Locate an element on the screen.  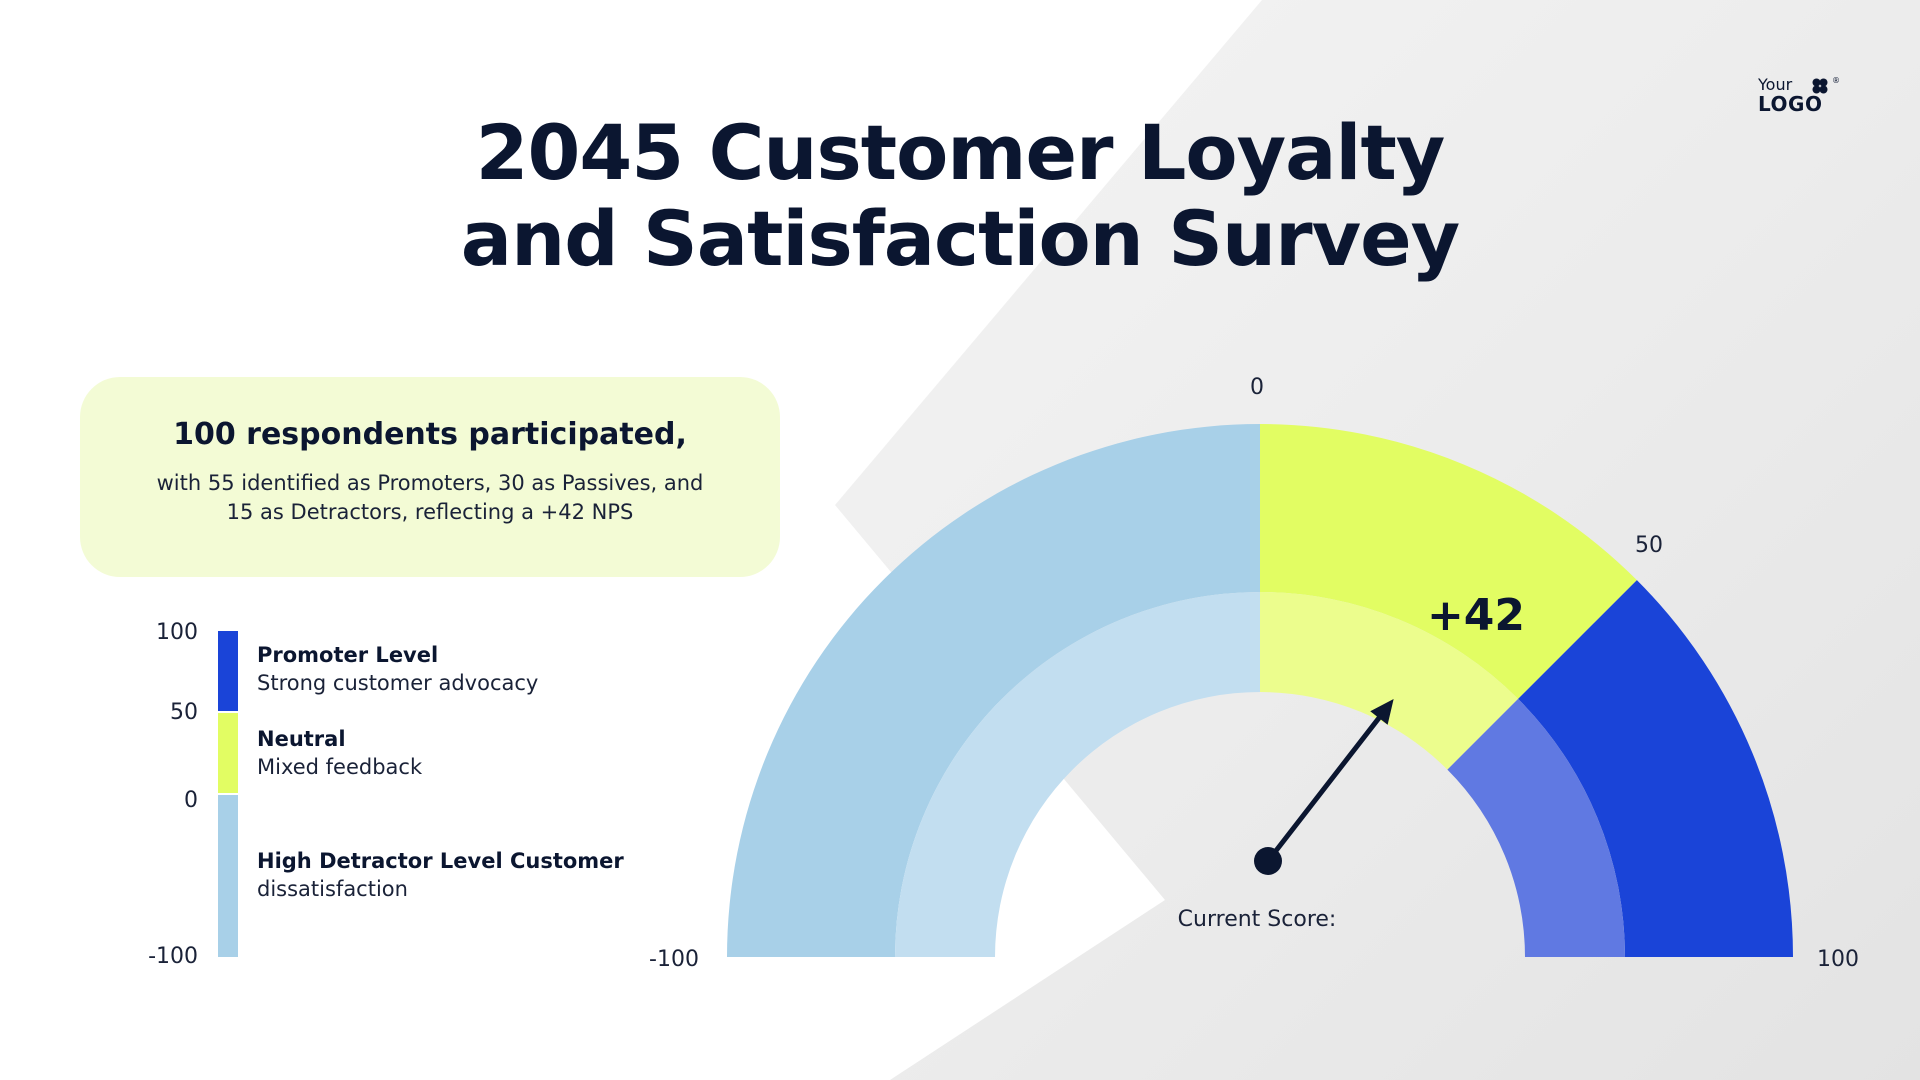
gauge-tick-label: -100 is located at coordinates (674, 959).